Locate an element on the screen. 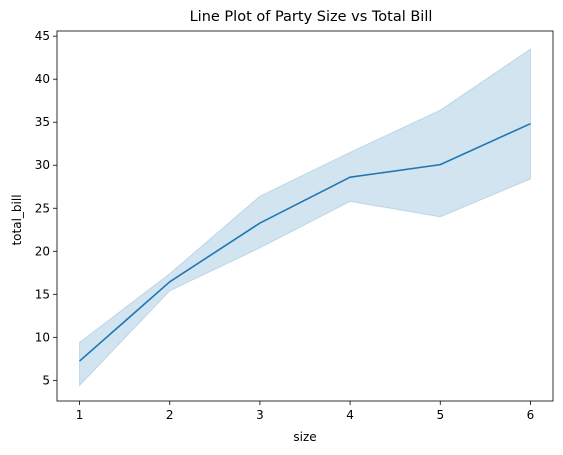 The width and height of the screenshot is (563, 455). x-axis-label: size is located at coordinates (304, 437).